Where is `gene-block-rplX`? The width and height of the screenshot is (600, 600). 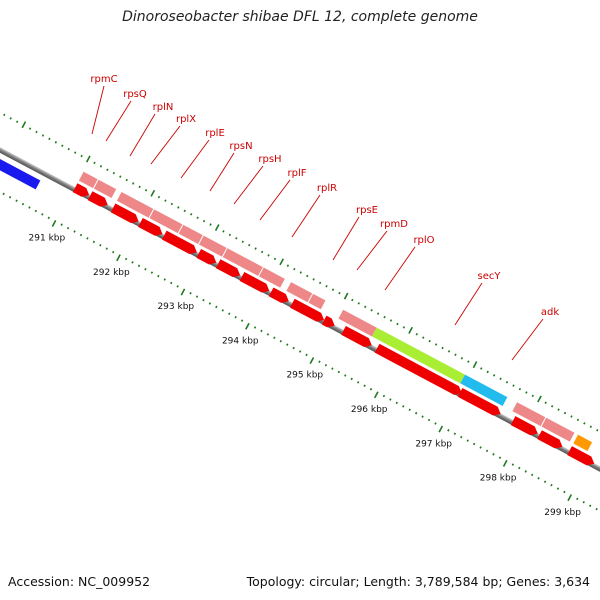 gene-block-rplX is located at coordinates (166, 221).